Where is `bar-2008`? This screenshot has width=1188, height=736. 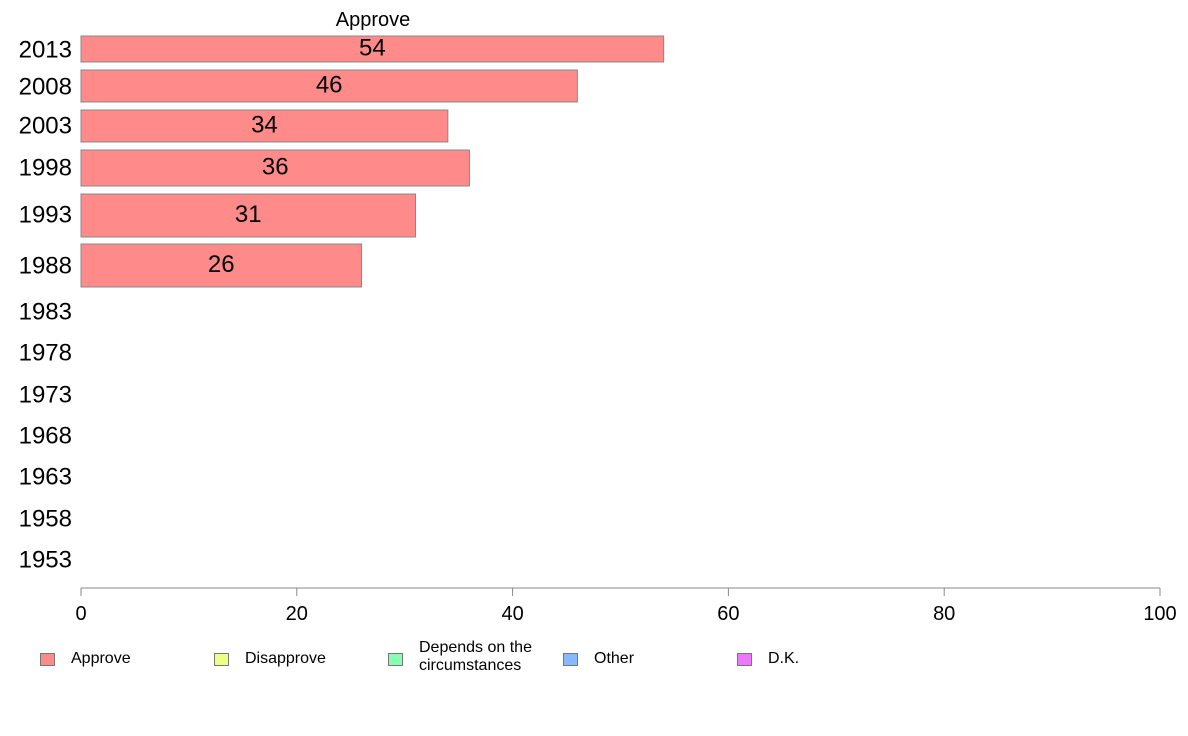 bar-2008 is located at coordinates (329, 86).